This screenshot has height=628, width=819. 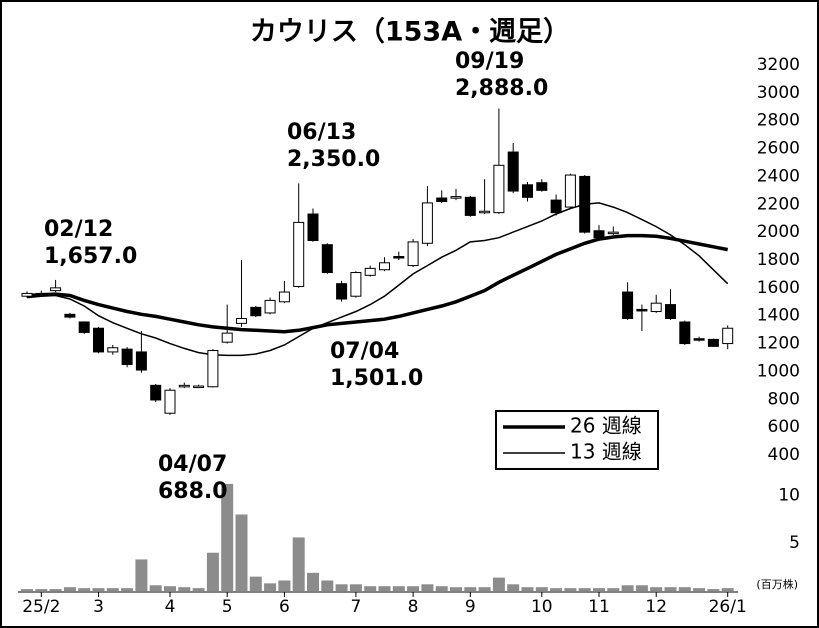 I want to click on y-tick-label: 2200, so click(x=778, y=204).